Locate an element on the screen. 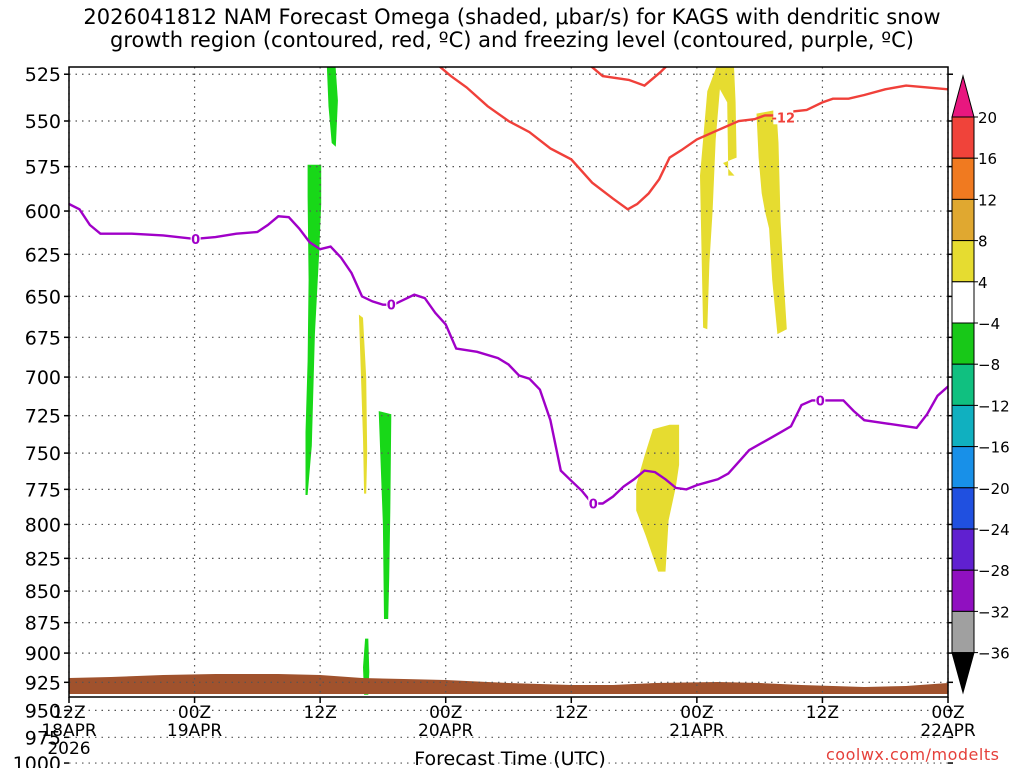 Image resolution: width=1024 pixels, height=768 pixels. colorbar-bottom-arrow is located at coordinates (963, 673).